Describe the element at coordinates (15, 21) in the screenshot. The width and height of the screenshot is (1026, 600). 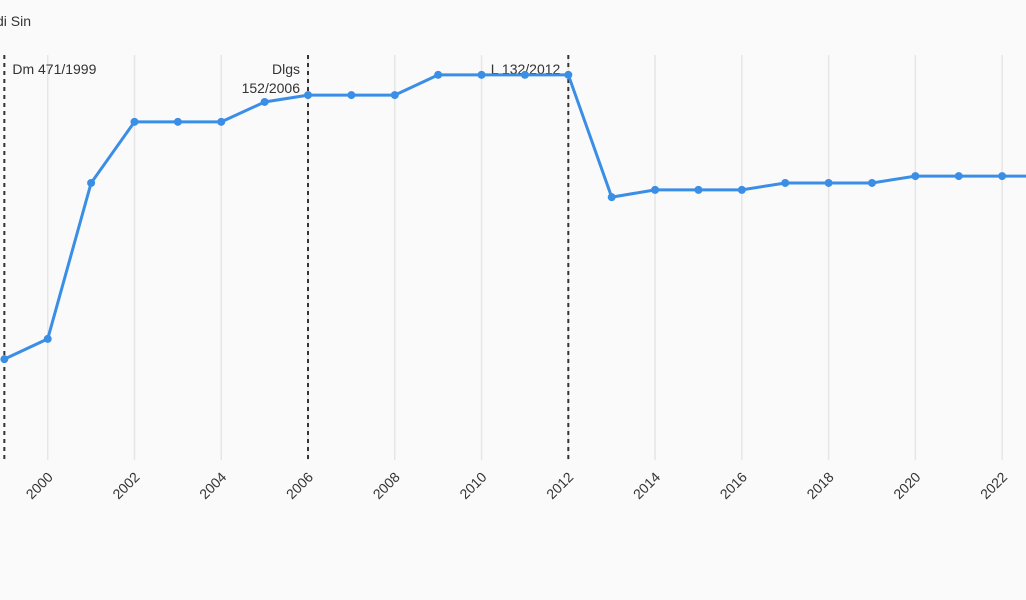
I see `chart-title: di Sin` at that location.